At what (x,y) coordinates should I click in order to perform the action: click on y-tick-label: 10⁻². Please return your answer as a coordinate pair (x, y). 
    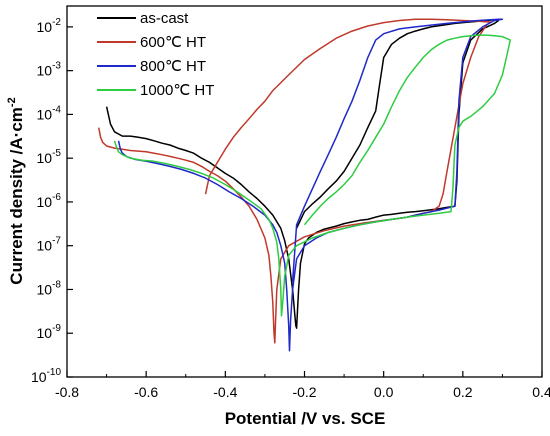
    Looking at the image, I should click on (49, 26).